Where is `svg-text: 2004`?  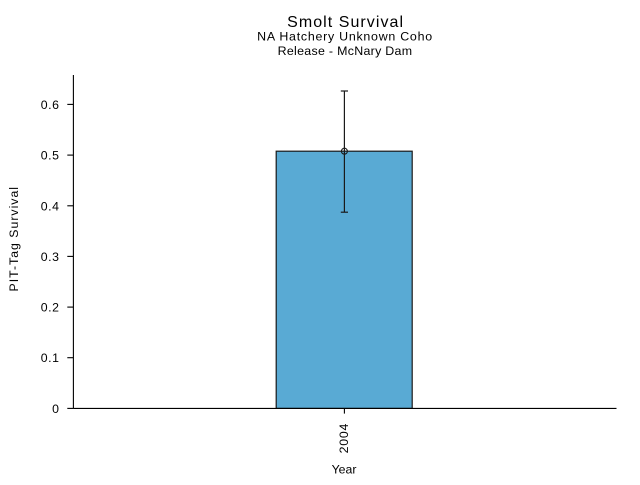 svg-text: 2004 is located at coordinates (344, 438).